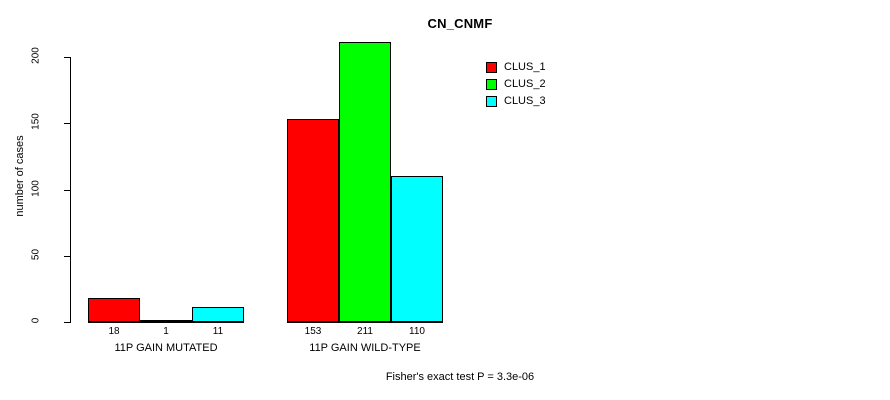  Describe the element at coordinates (460, 23) in the screenshot. I see `chart-title-text: CN_CNMF` at that location.